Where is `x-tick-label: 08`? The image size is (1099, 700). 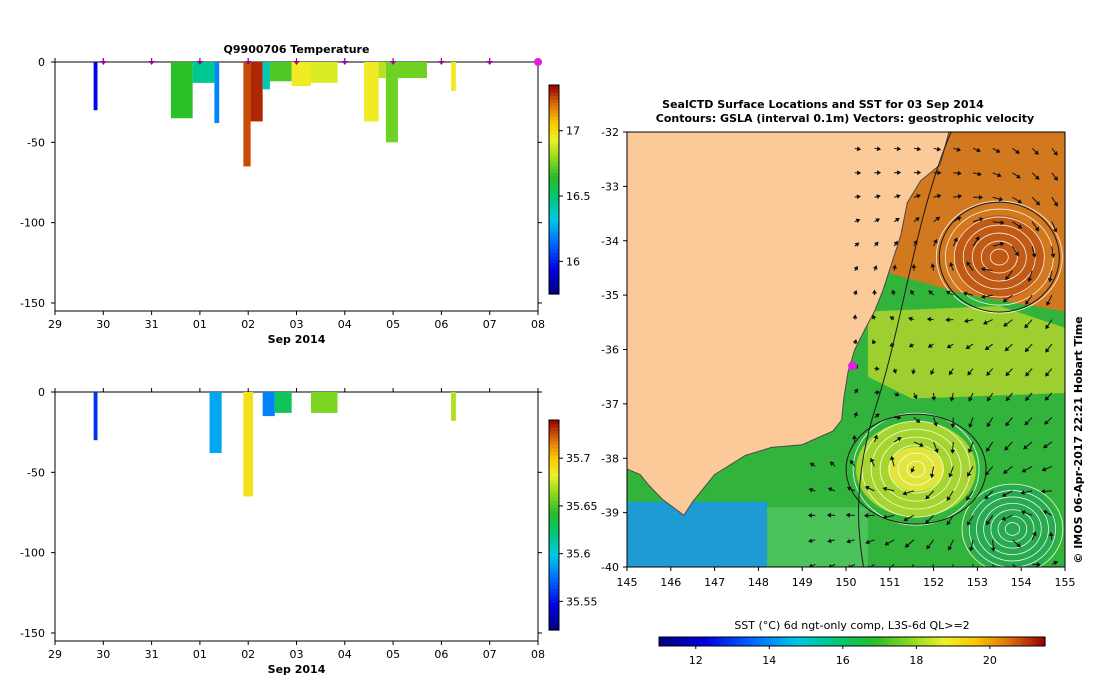
x-tick-label: 08 is located at coordinates (538, 654).